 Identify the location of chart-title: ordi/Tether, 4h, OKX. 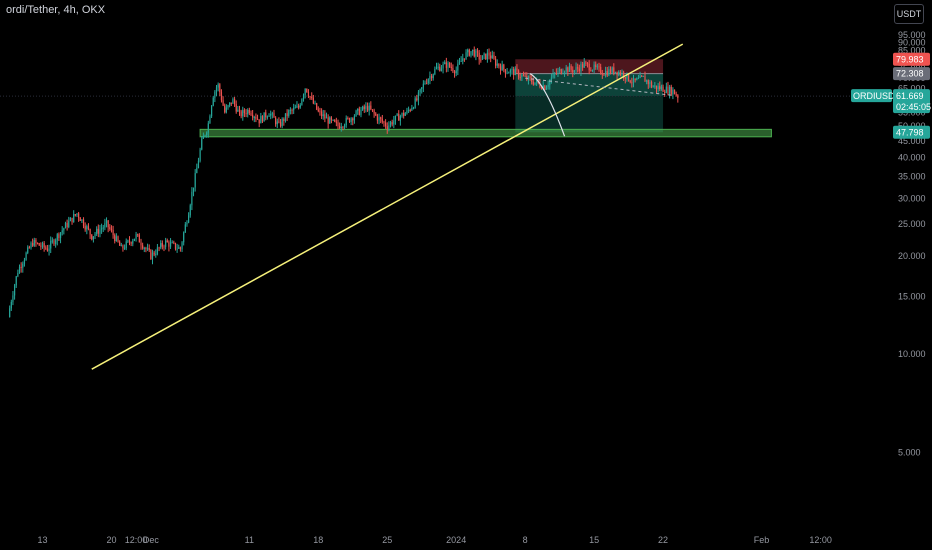
(56, 10).